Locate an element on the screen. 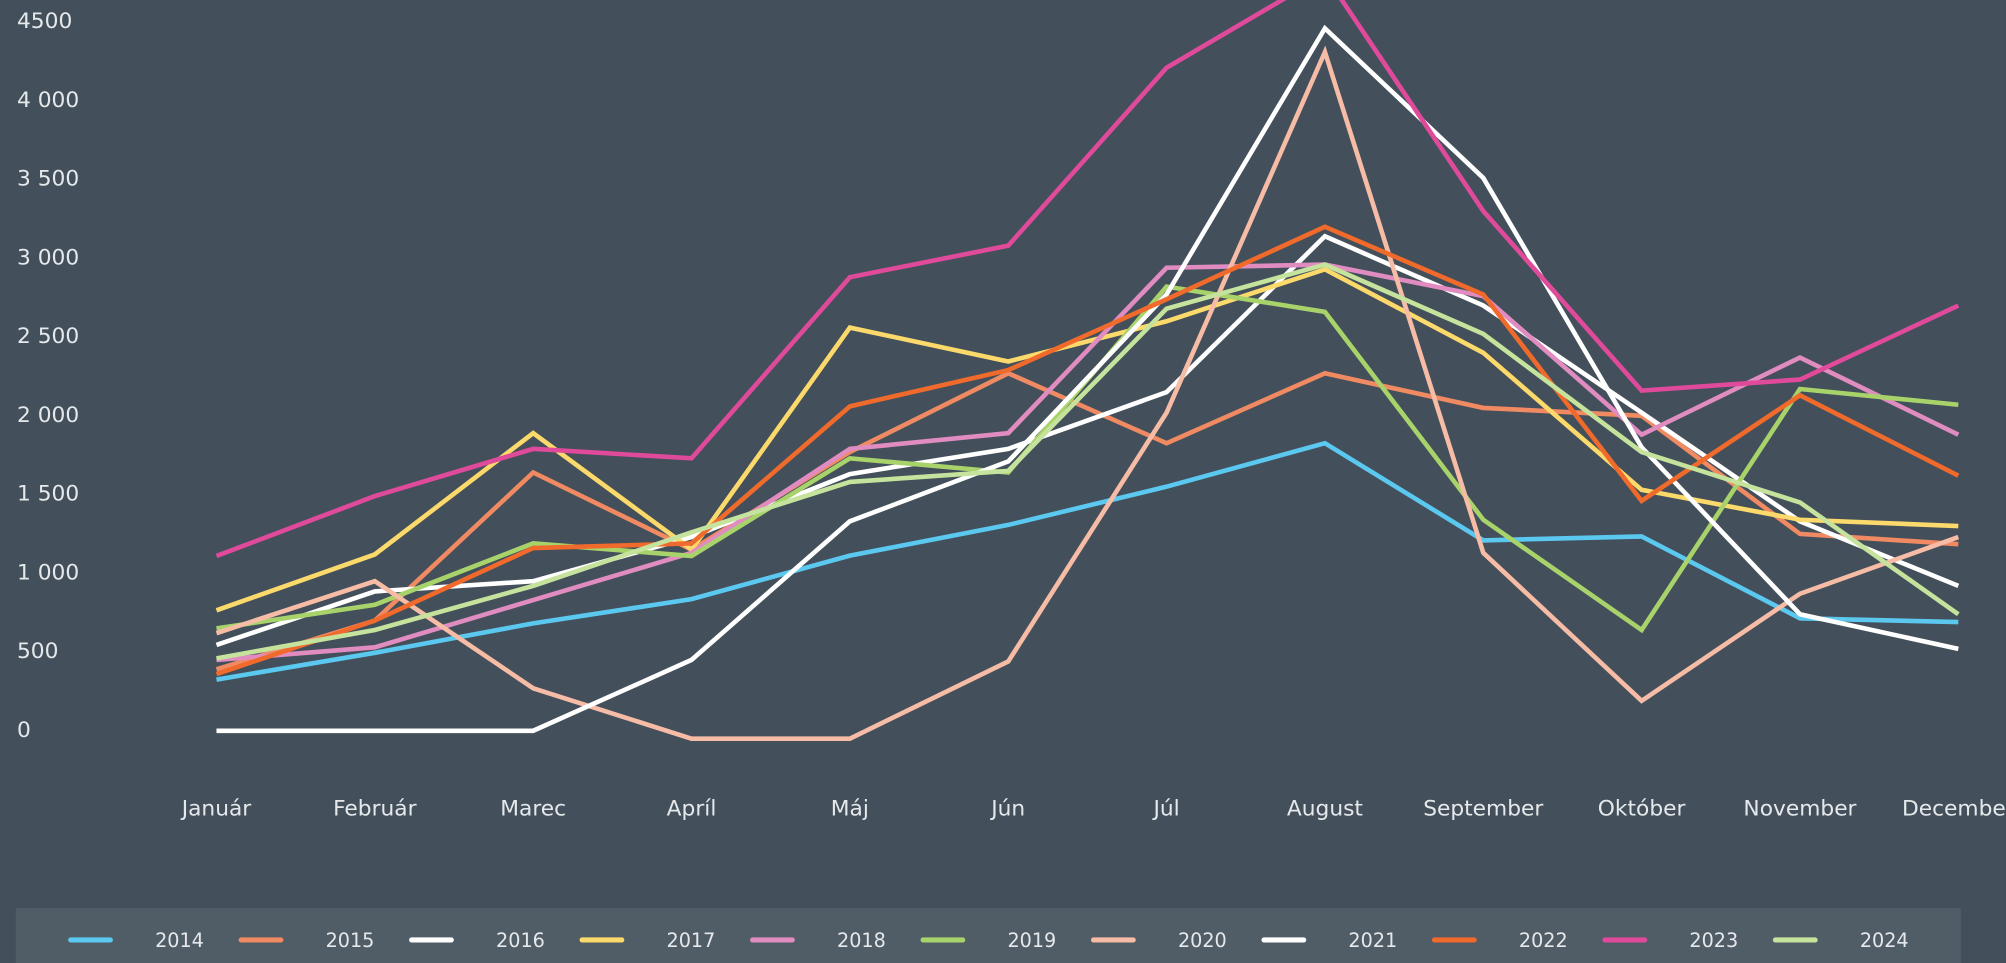 Image resolution: width=2006 pixels, height=963 pixels. legend-label: 2016 is located at coordinates (520, 940).